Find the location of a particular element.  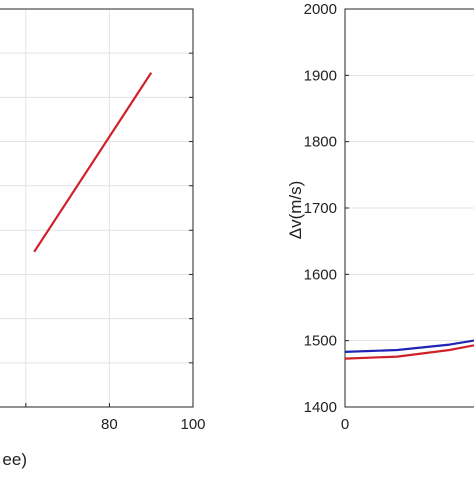

y-tick-label: 1700 is located at coordinates (320, 208).